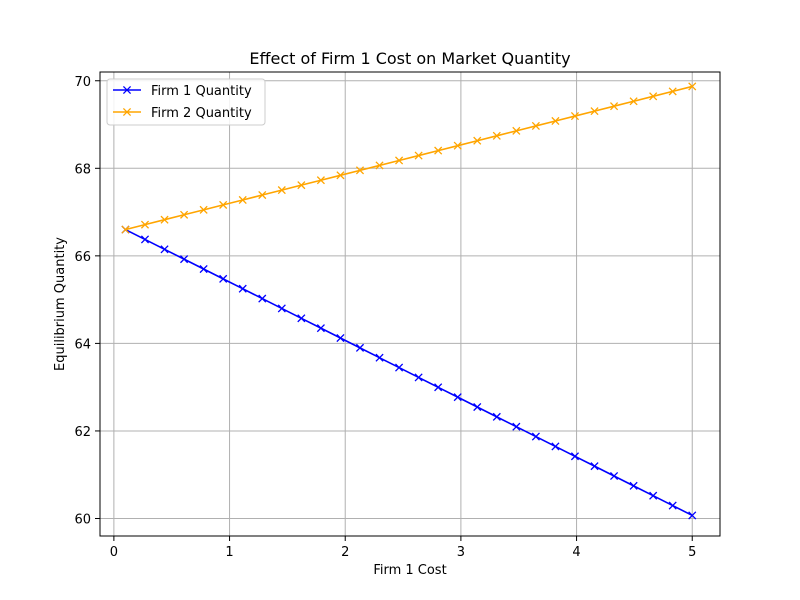  What do you see at coordinates (82, 169) in the screenshot?
I see `y-tick-label: 68` at bounding box center [82, 169].